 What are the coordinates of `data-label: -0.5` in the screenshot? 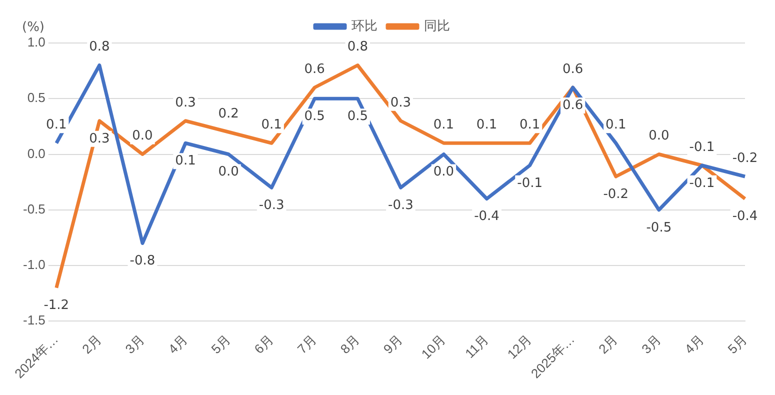 It's located at (659, 228).